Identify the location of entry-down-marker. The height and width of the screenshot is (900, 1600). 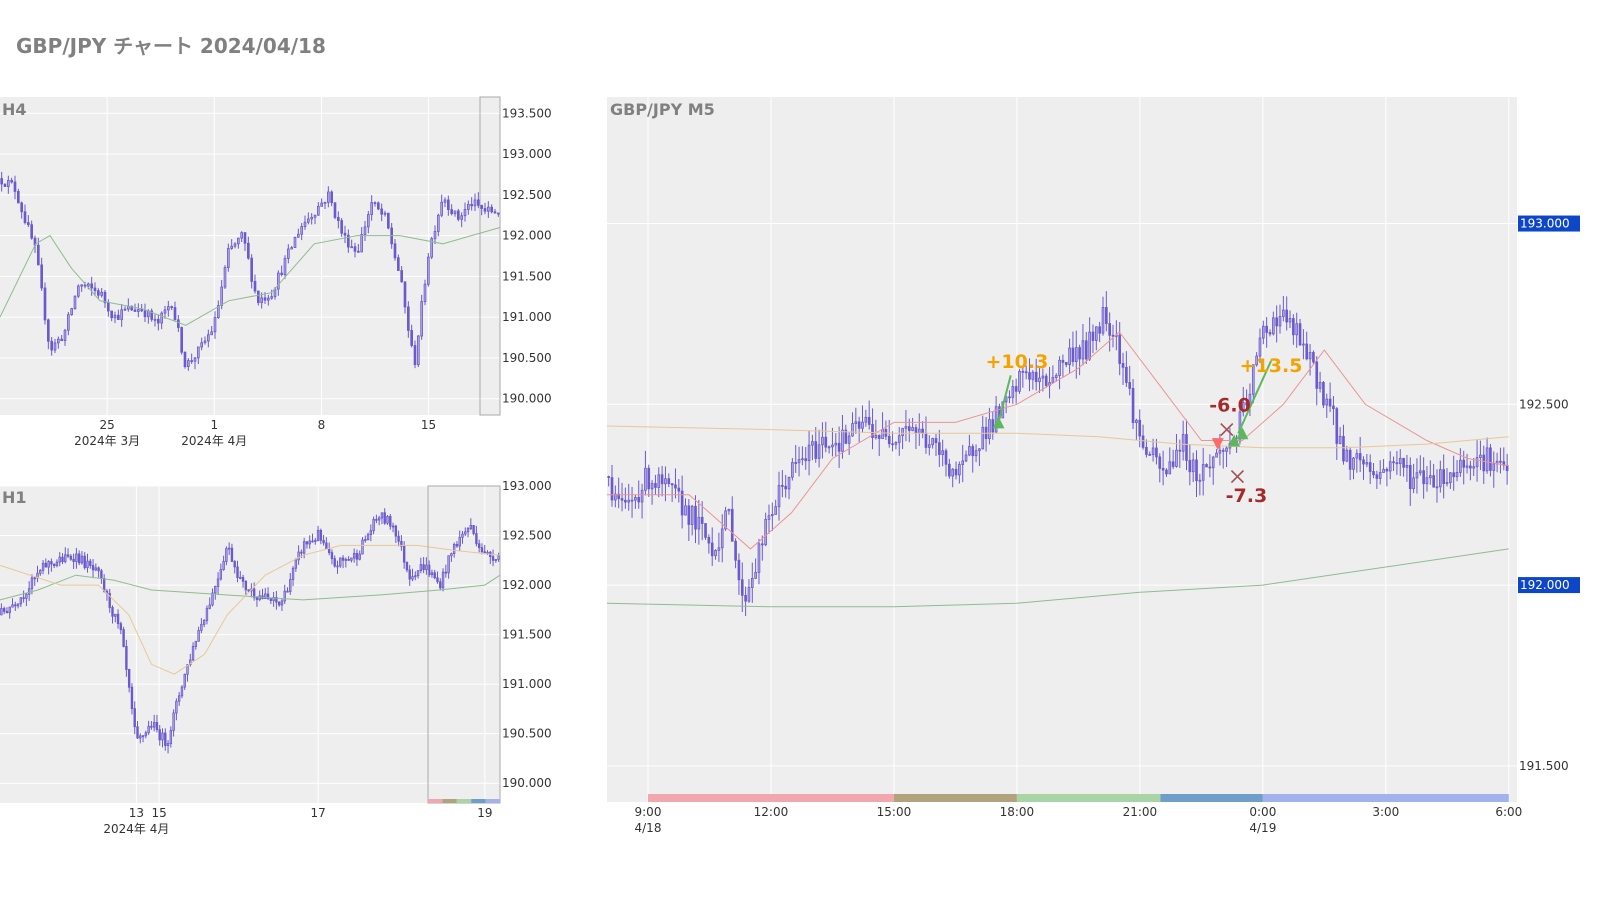
(1217, 444).